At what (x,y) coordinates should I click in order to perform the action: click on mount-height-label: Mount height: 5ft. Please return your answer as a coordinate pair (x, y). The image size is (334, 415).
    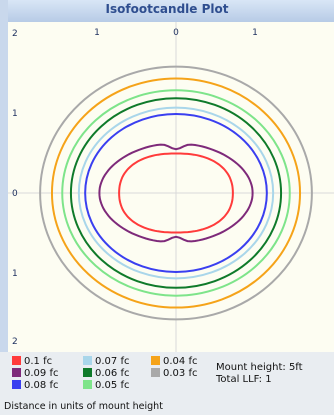
    Looking at the image, I should click on (259, 367).